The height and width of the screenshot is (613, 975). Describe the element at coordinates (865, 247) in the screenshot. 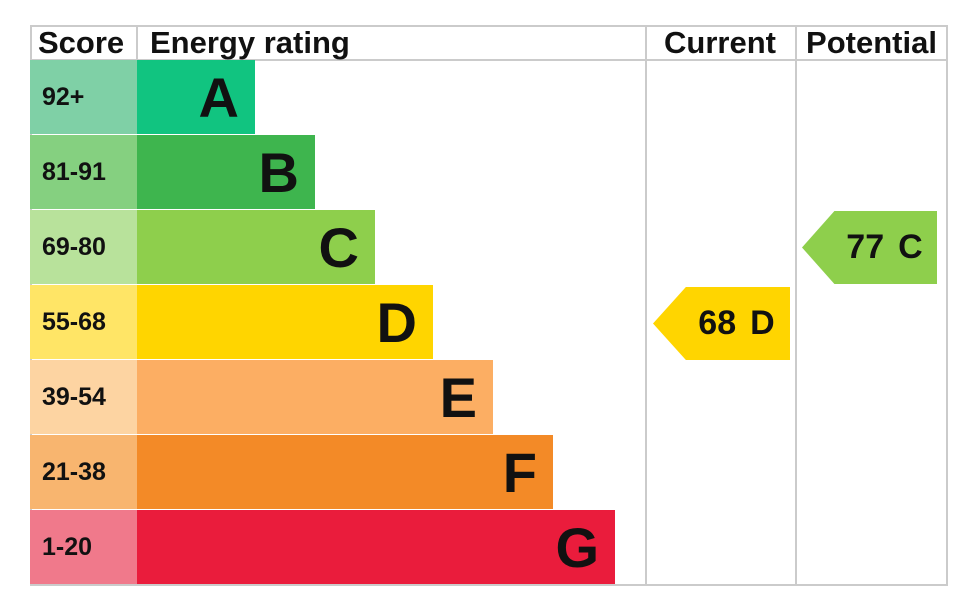

I see `potential-rating-value: 77` at that location.